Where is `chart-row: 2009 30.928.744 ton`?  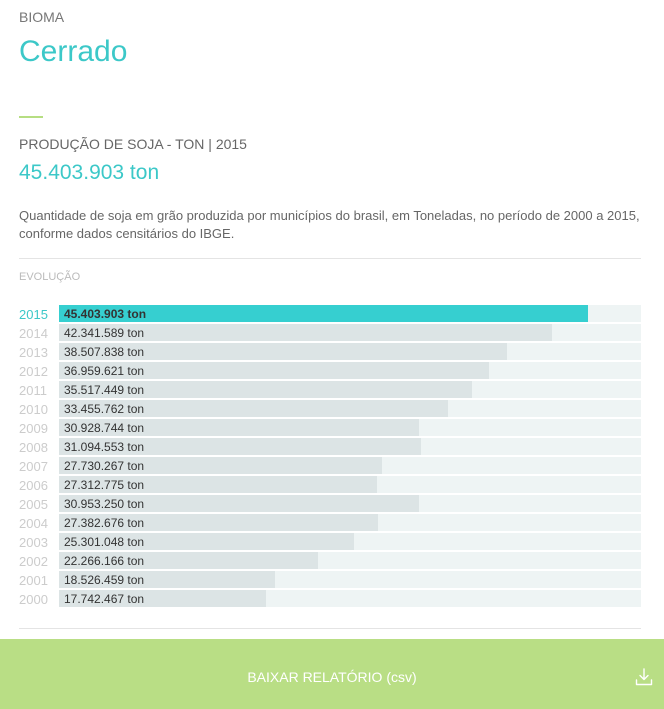 chart-row: 2009 30.928.744 ton is located at coordinates (332, 428).